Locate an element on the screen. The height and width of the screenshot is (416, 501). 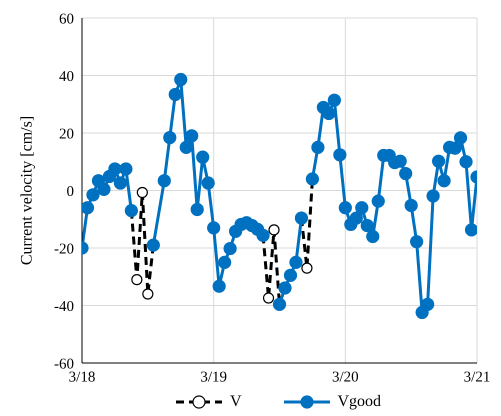
x-tick-label: 3/18 is located at coordinates (82, 378).